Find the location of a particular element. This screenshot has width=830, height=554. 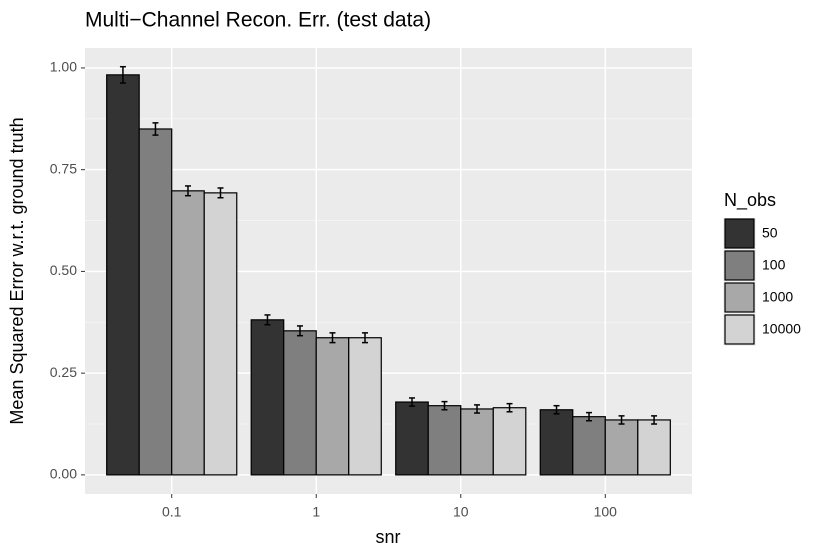

y-tick-label: 1.00 is located at coordinates (63, 67).